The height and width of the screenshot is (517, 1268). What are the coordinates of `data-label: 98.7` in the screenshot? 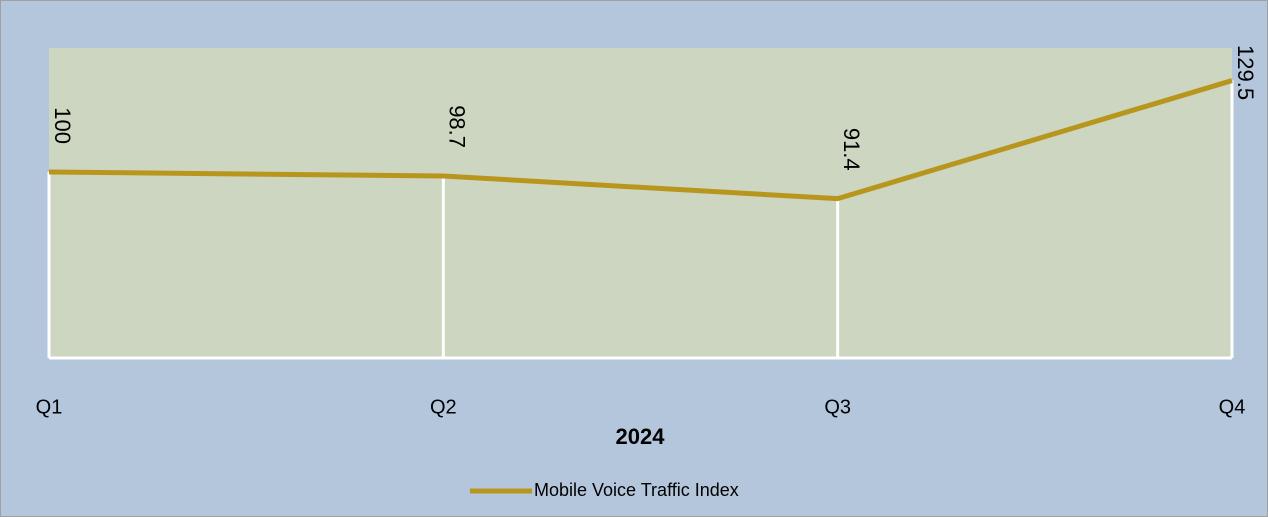 It's located at (457, 126).